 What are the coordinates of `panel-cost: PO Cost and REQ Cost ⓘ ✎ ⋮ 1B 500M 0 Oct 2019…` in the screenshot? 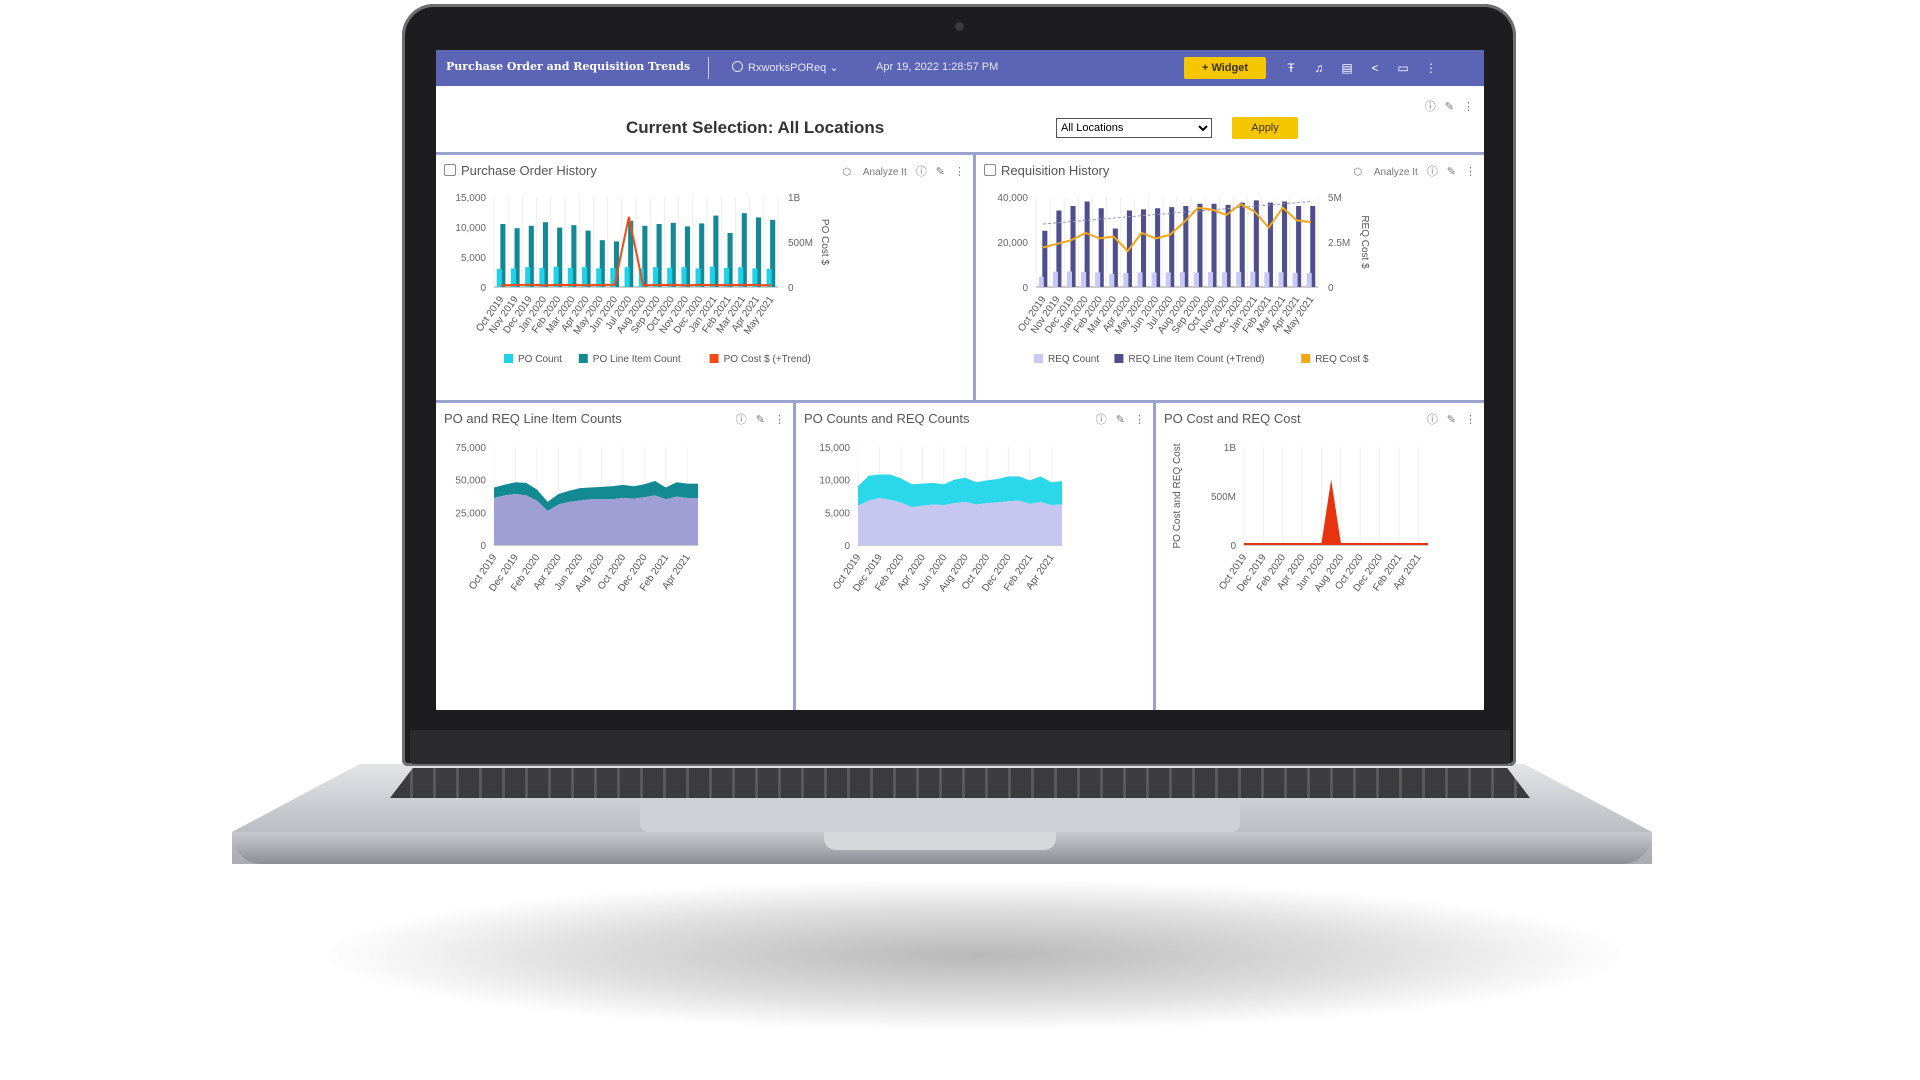 It's located at (1320, 556).